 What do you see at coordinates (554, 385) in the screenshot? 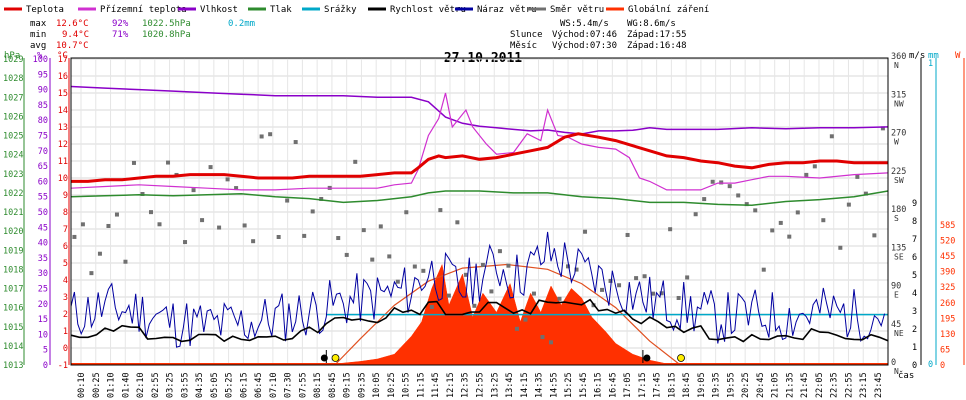
I see `time-tick: 14:55` at bounding box center [554, 385].